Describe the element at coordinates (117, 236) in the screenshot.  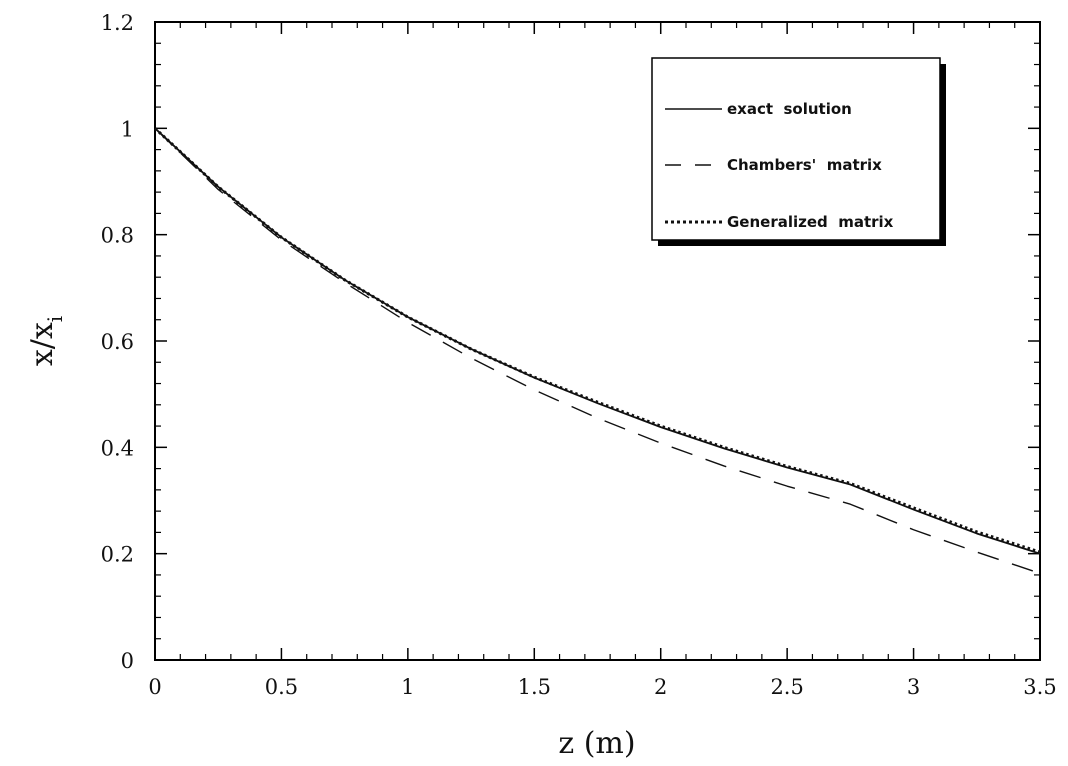
I see `y-tick-label: 0.8` at that location.